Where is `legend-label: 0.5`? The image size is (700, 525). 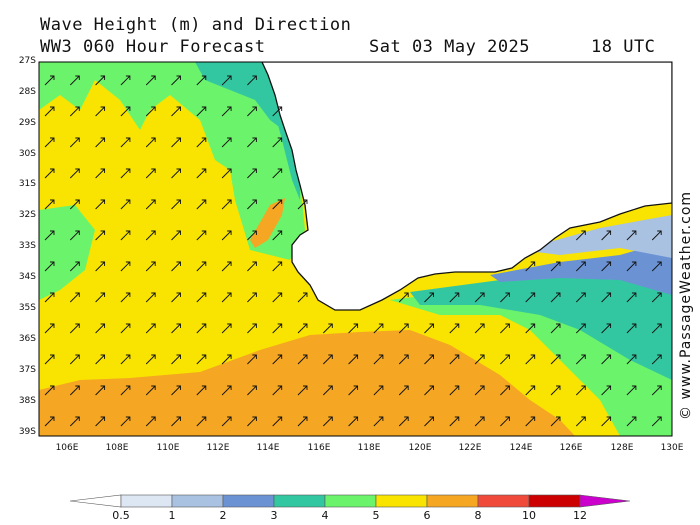 legend-label: 0.5 is located at coordinates (121, 515).